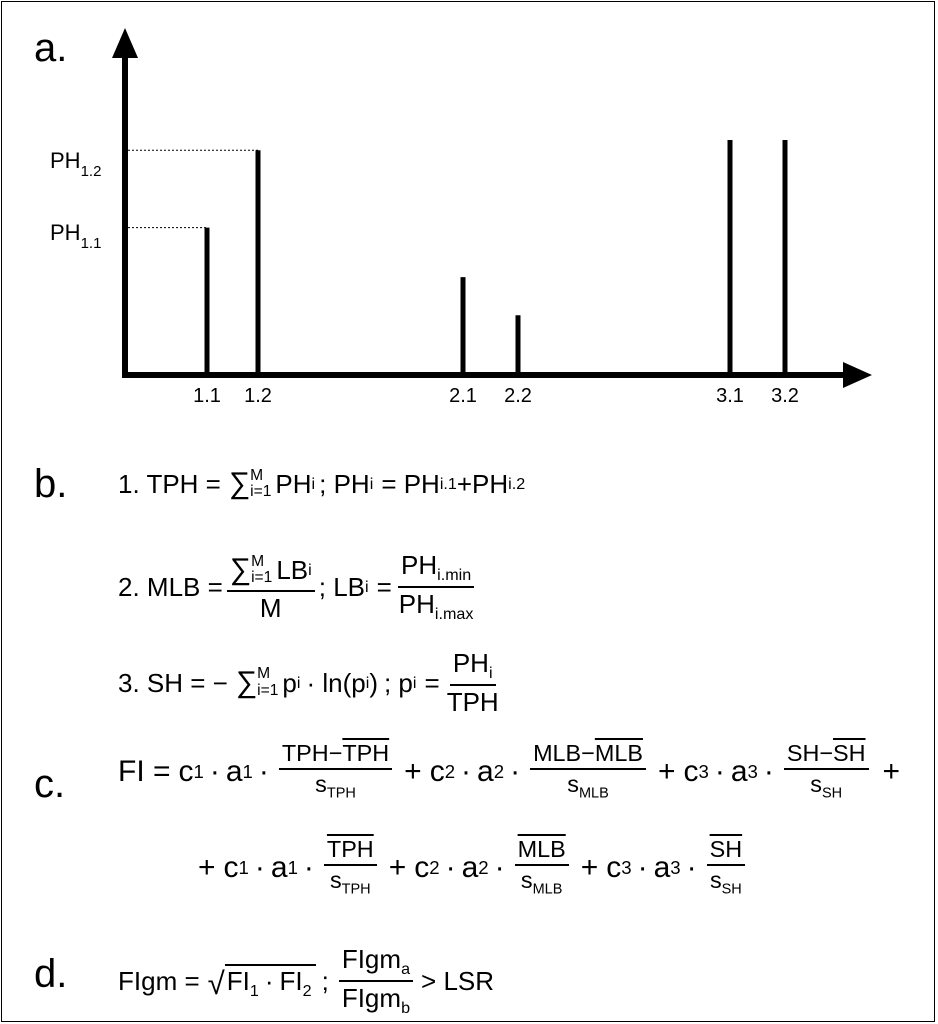 This screenshot has width=938, height=1024. Describe the element at coordinates (496, 255) in the screenshot. I see `peak-bars` at that location.